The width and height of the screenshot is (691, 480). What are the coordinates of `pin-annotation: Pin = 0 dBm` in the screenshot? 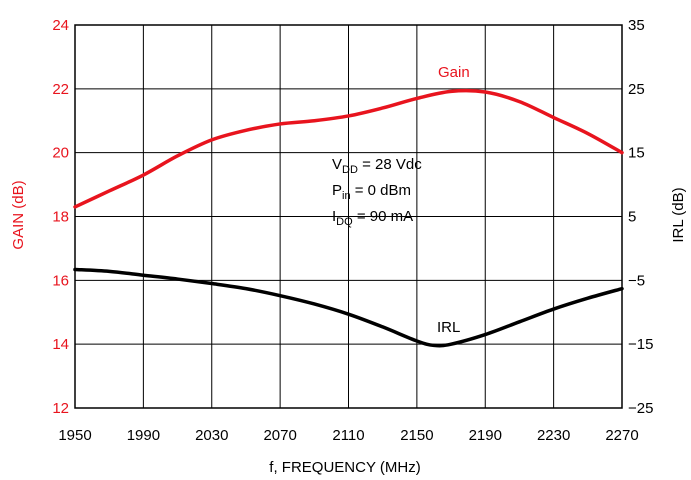 It's located at (371, 192).